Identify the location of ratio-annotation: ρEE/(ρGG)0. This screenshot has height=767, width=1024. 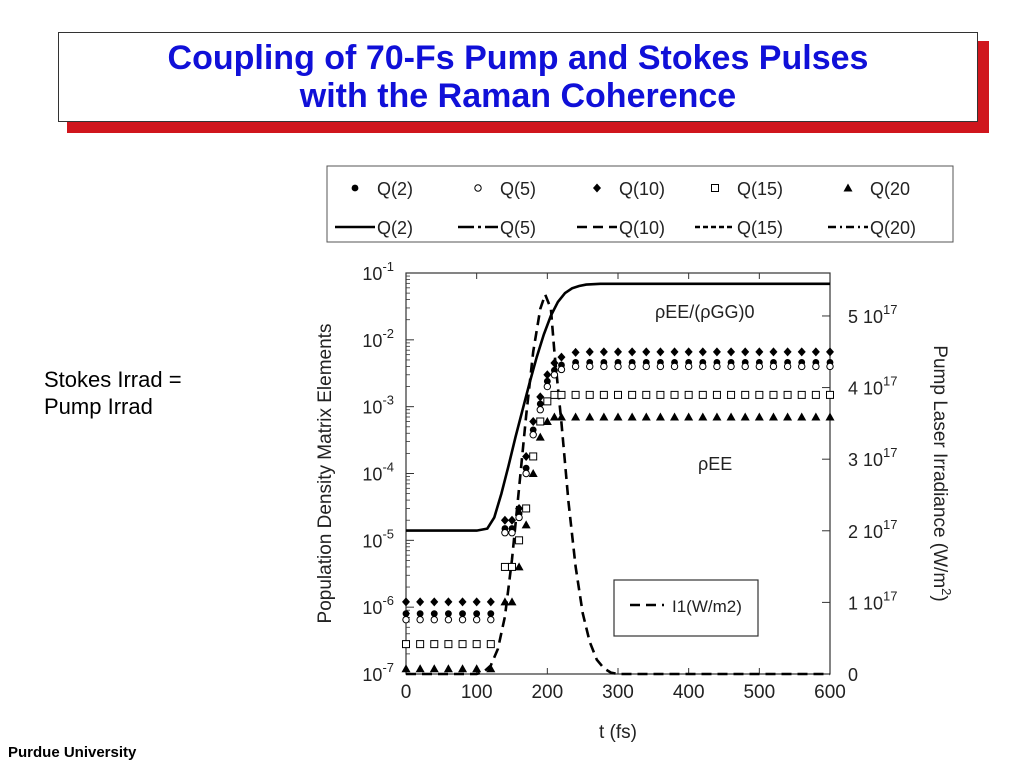
(705, 312).